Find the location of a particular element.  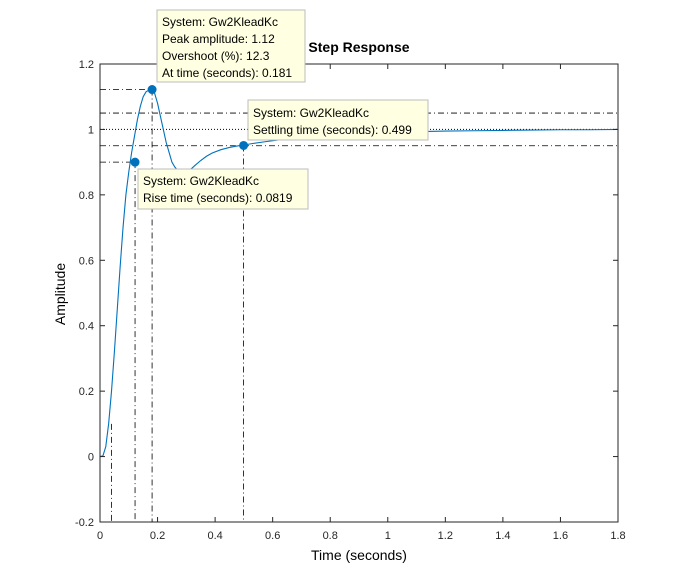

y-tick-label: 1 is located at coordinates (91, 130).